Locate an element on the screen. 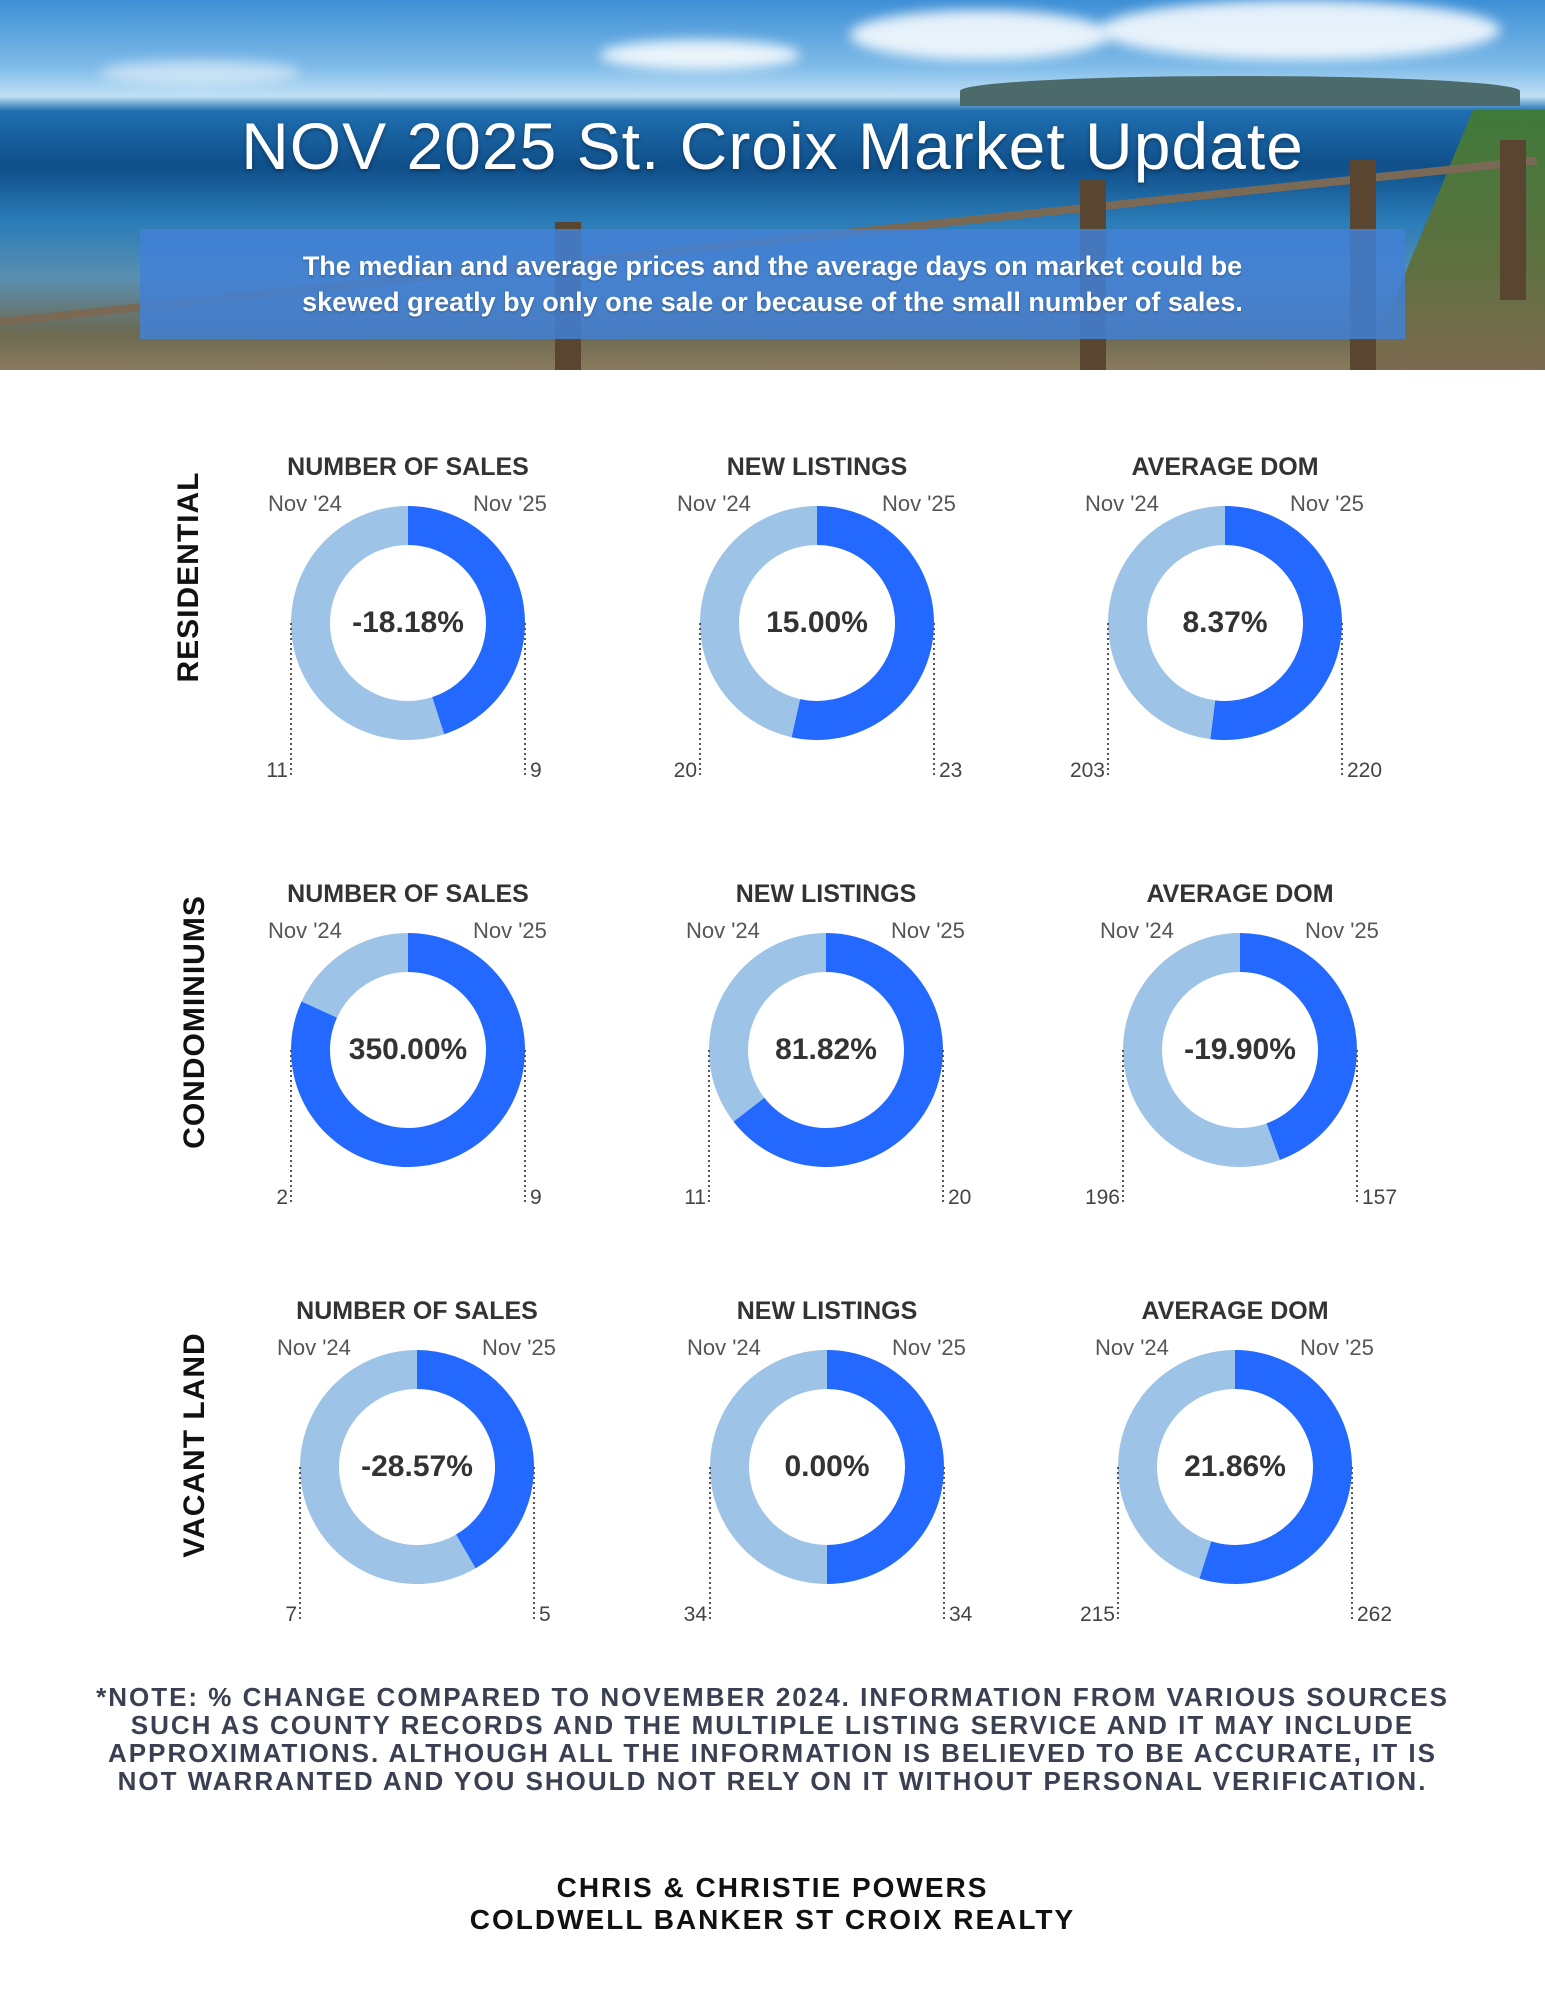  value-nov-24: 34 is located at coordinates (695, 1614).